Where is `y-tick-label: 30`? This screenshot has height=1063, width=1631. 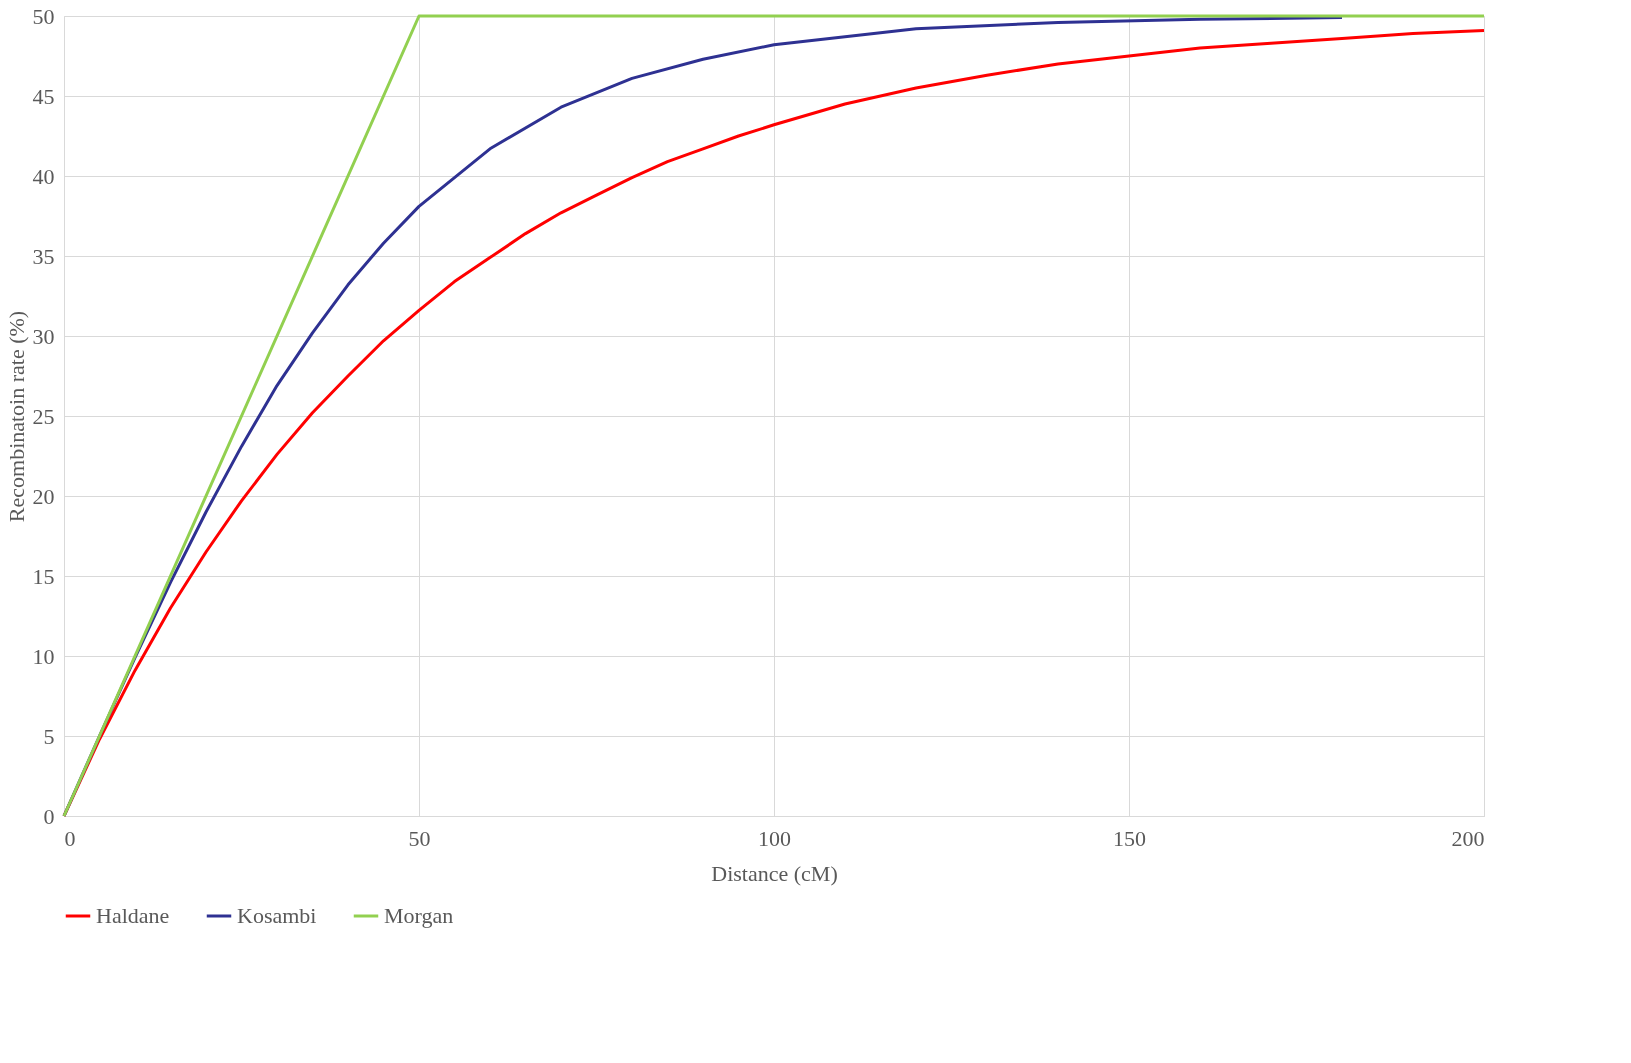 y-tick-label: 30 is located at coordinates (43, 336).